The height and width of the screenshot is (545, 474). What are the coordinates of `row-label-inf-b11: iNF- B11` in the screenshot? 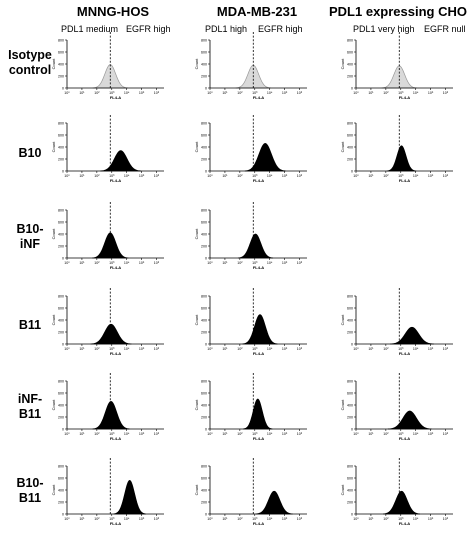 It's located at (30, 407).